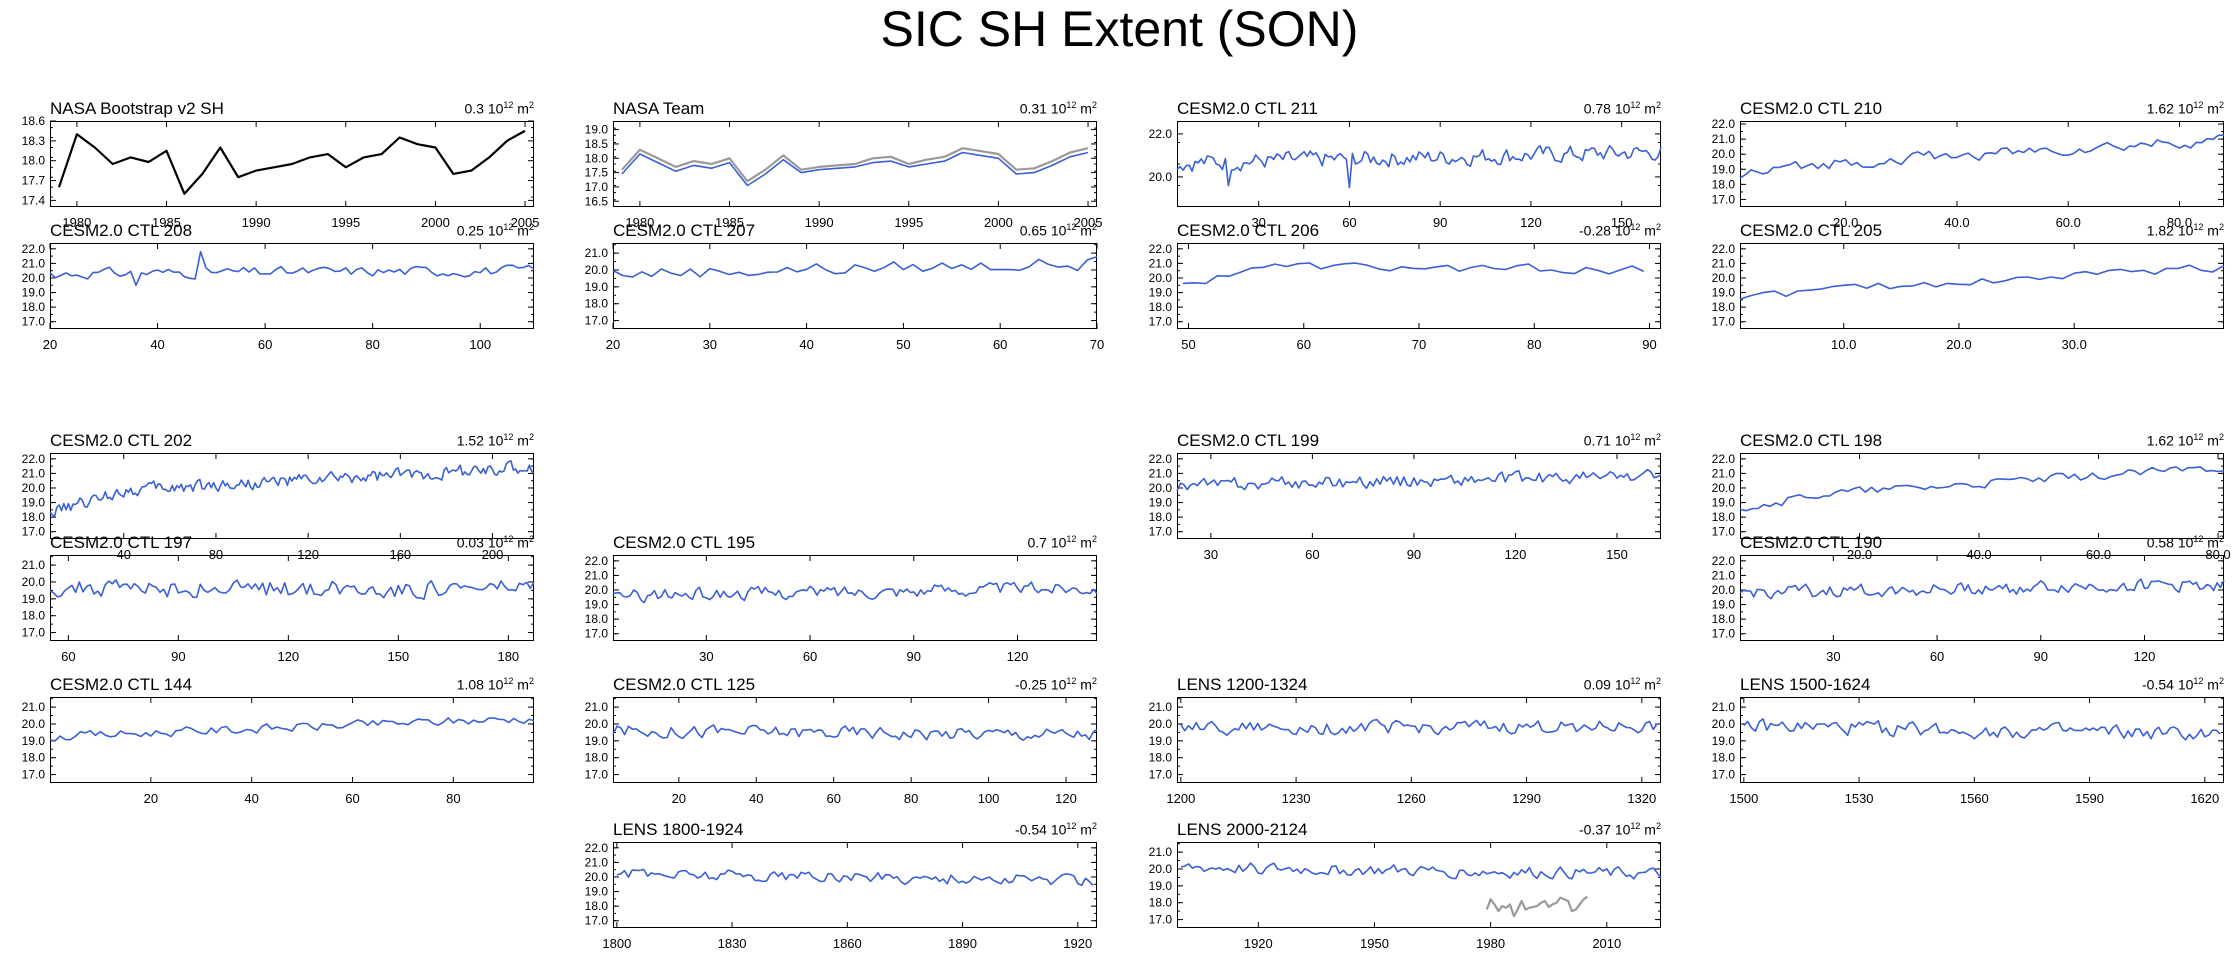 The image size is (2239, 960). Describe the element at coordinates (2158, 684) in the screenshot. I see `trend-value: -0.54` at that location.